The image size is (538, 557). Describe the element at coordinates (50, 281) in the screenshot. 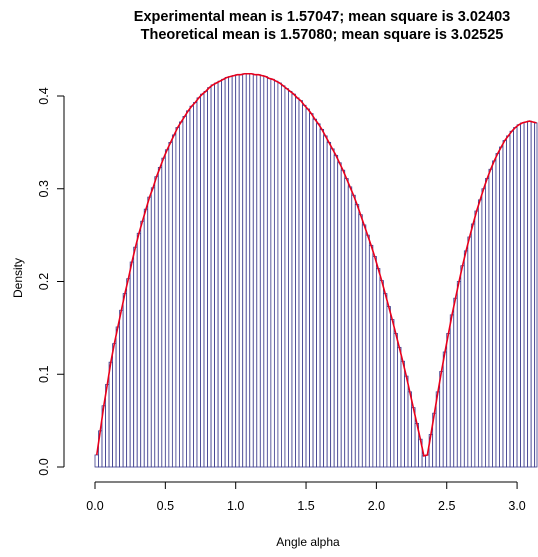

I see `y-axis-ticks: 0.0 0.1 0.2 0.3 0.4` at that location.